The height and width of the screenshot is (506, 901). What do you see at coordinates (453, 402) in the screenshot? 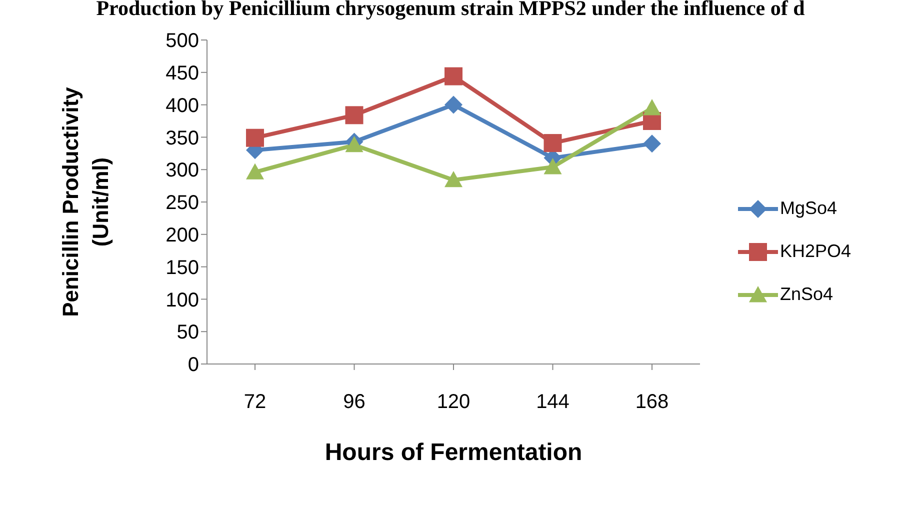
I see `x-tick-label: 120` at bounding box center [453, 402].